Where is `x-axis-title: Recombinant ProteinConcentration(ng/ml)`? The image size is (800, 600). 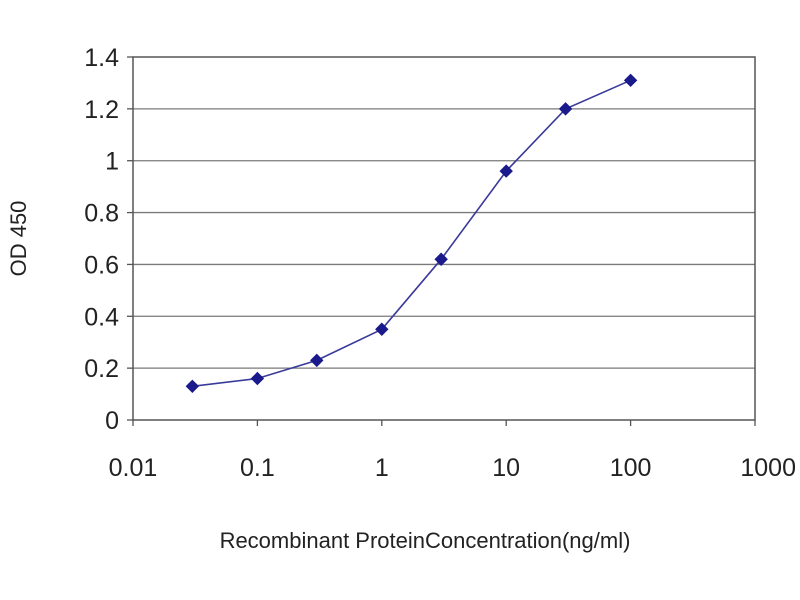
x-axis-title: Recombinant ProteinConcentration(ng/ml) is located at coordinates (425, 540).